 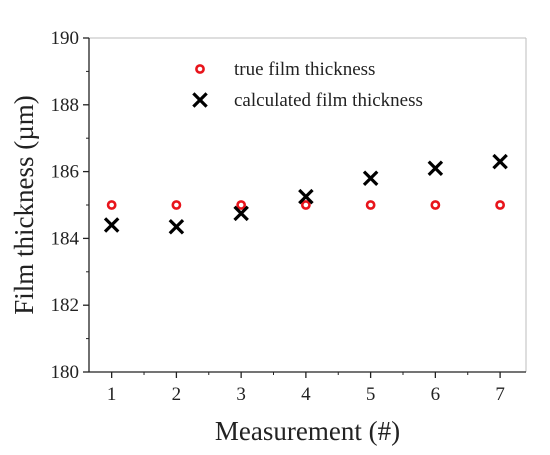 What do you see at coordinates (70, 205) in the screenshot?
I see `y-axis-ticks: 180 182 184 186 188 190` at bounding box center [70, 205].